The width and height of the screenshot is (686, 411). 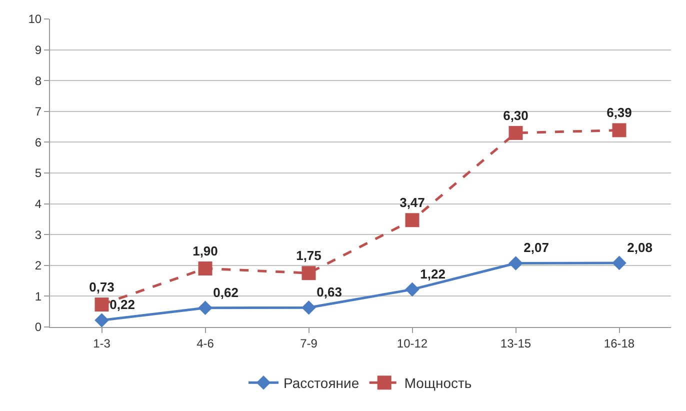 What do you see at coordinates (38, 296) in the screenshot?
I see `y-tick-label: 1` at bounding box center [38, 296].